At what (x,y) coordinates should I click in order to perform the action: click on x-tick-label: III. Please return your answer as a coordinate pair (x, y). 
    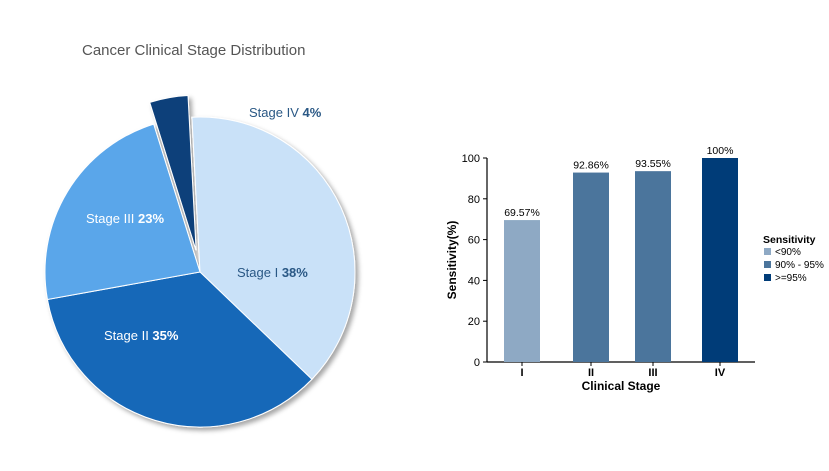
    Looking at the image, I should click on (652, 373).